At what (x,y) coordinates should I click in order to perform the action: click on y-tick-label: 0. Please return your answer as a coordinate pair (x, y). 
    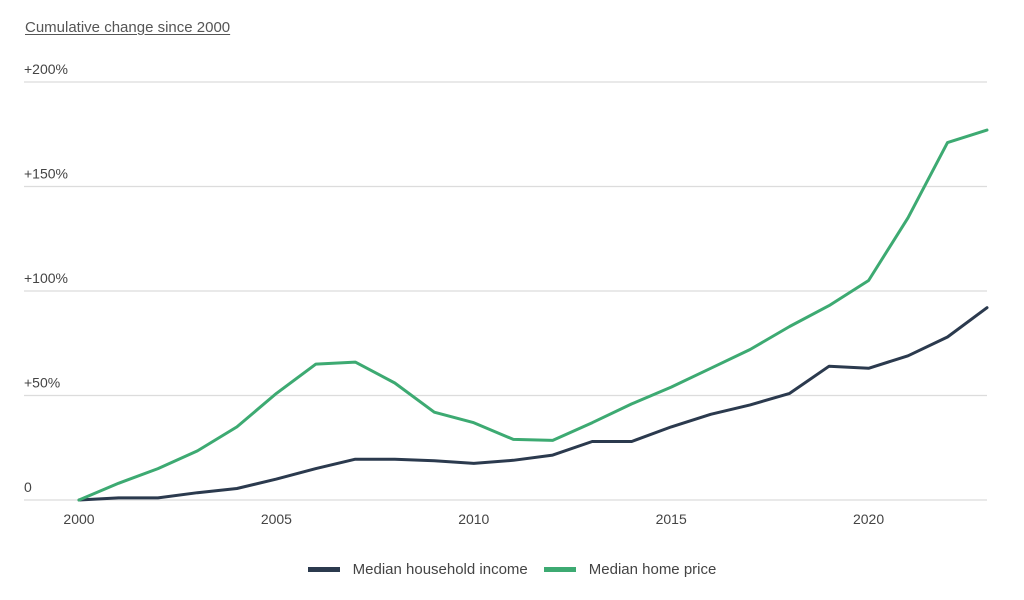
    Looking at the image, I should click on (28, 487).